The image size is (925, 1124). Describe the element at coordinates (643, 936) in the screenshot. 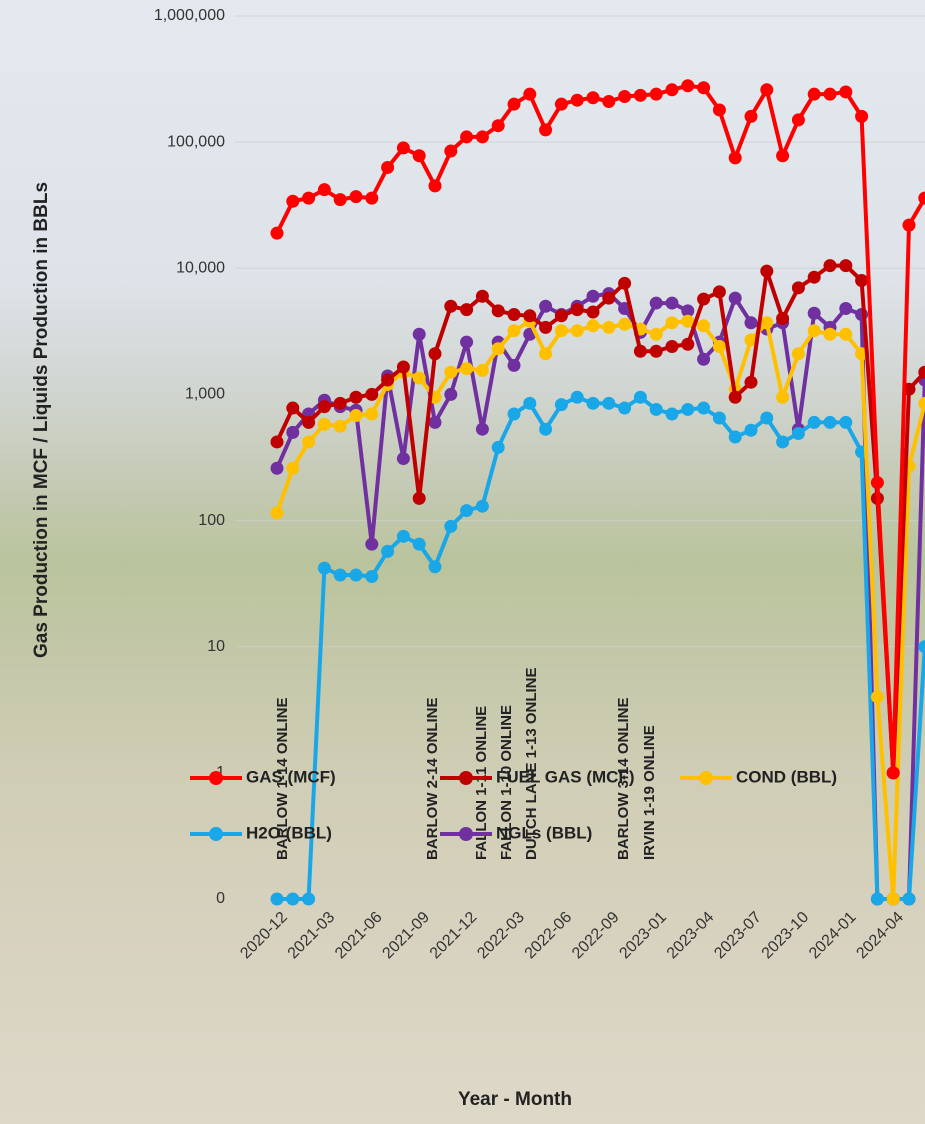

I see `x-tick-label: 2023-01` at that location.